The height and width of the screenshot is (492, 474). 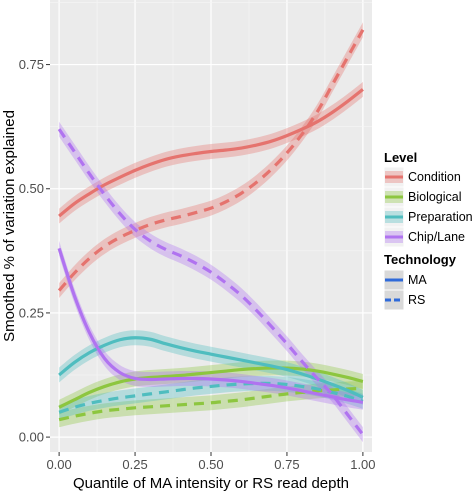 I want to click on line-biological-ma, so click(x=211, y=387).